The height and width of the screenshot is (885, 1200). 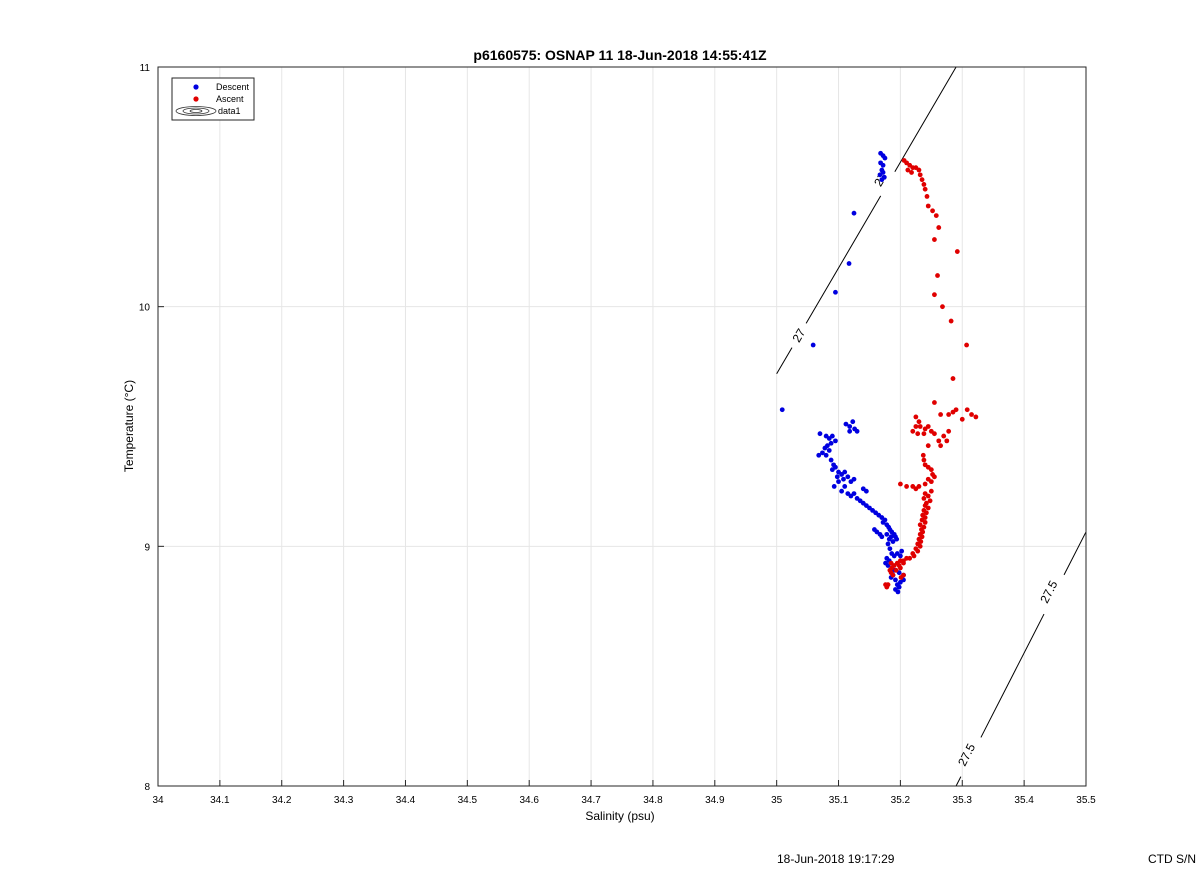 I want to click on footer-timestamp: 18-Jun-2018 19:17:29, so click(x=836, y=859).